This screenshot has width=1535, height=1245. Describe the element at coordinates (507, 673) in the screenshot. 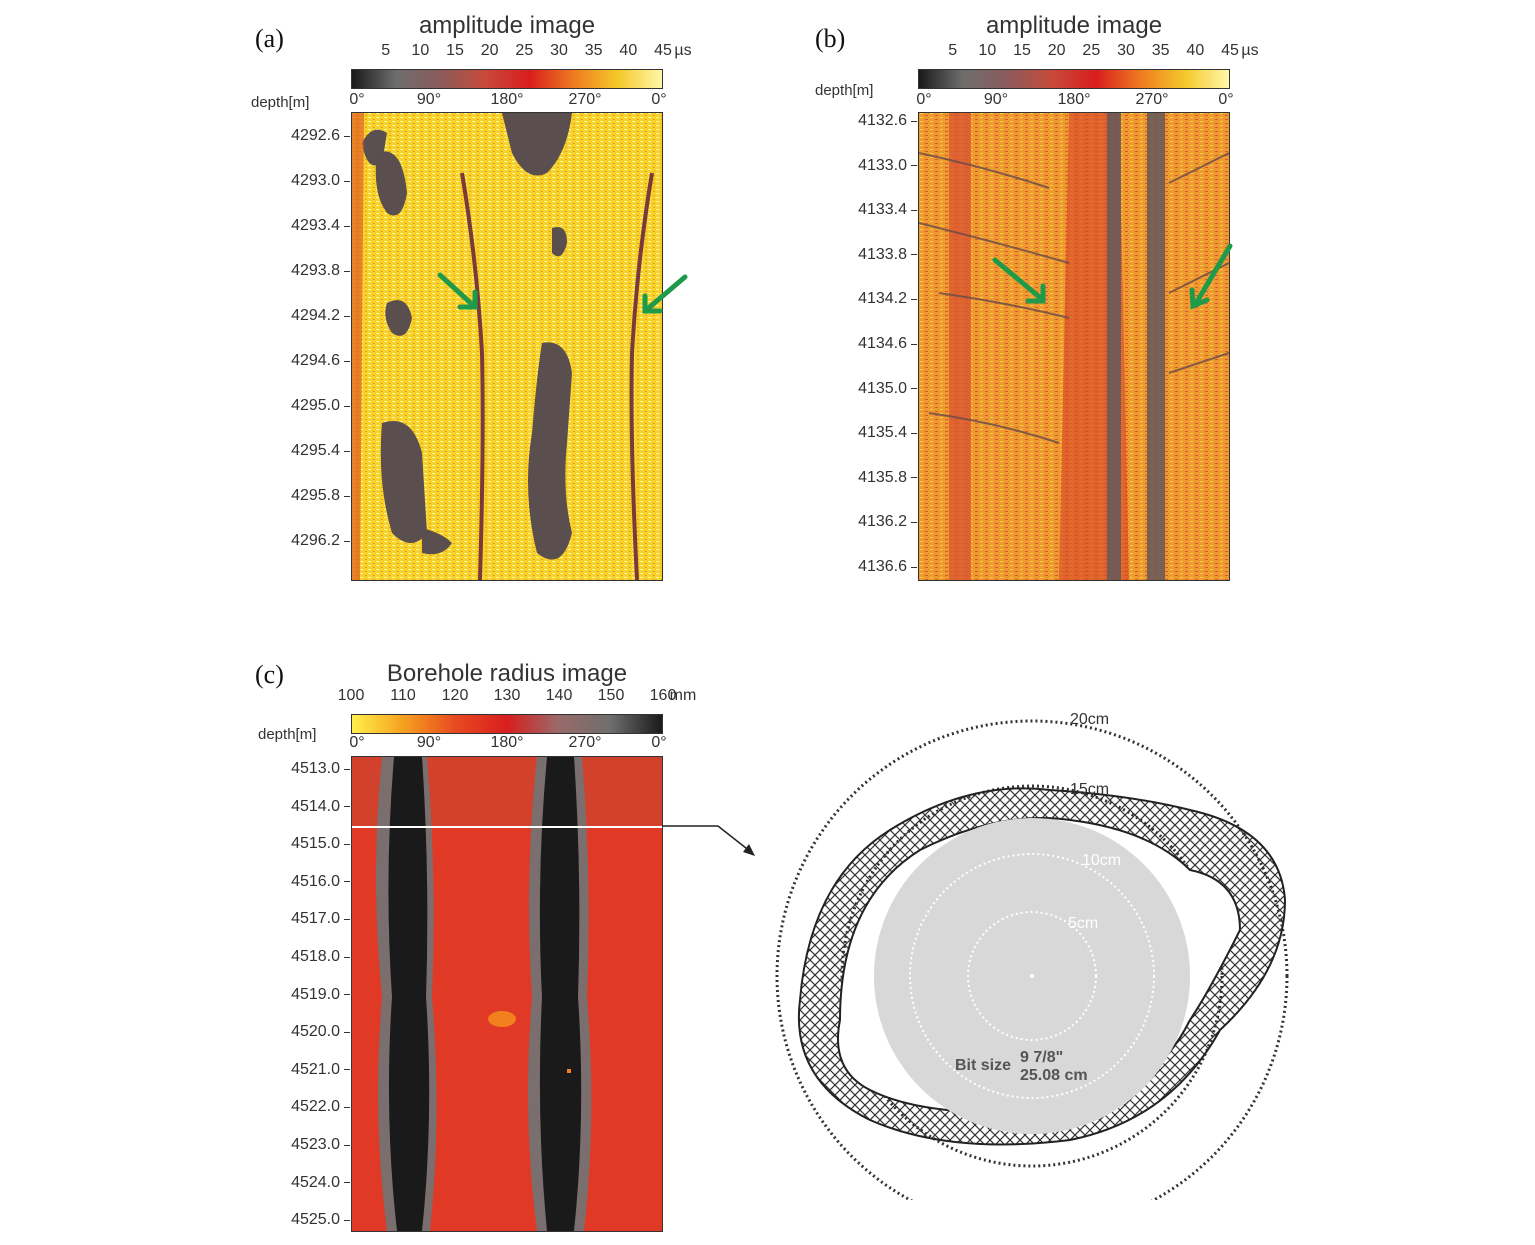

I see `panel-c-title: Borehole radius image` at that location.